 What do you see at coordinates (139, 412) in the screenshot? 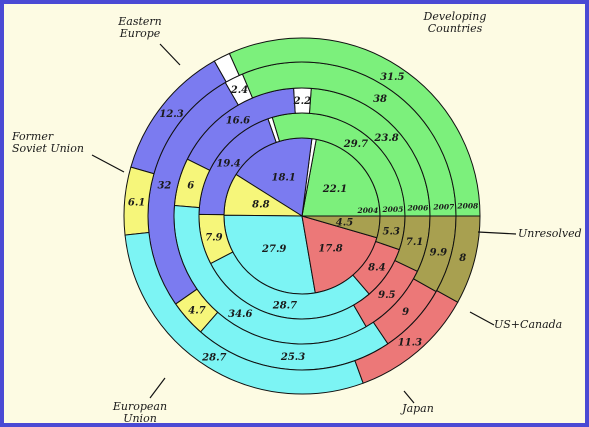
I see `category-label-european-union: European Union` at bounding box center [139, 412].